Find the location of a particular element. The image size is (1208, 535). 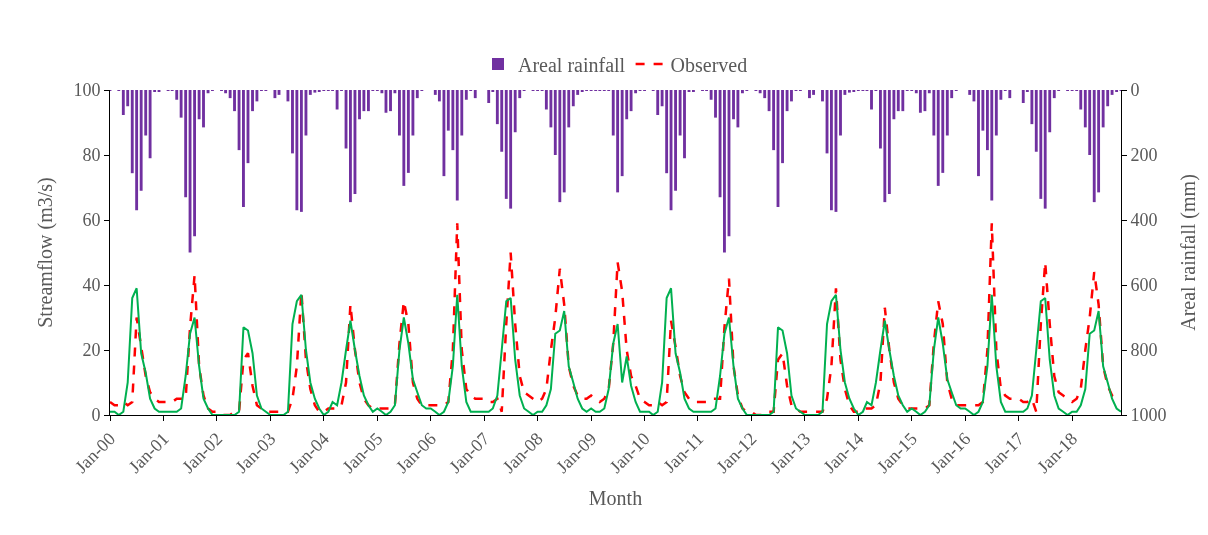

y2-tick-label: 1000 is located at coordinates (1148, 415).